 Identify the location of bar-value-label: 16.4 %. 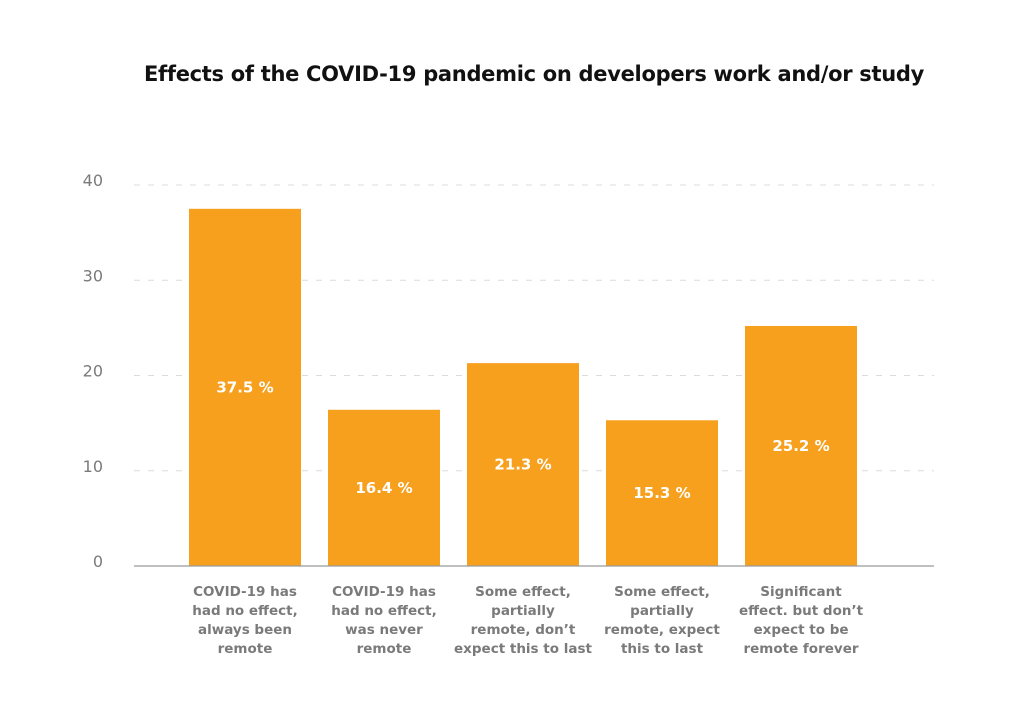
(383, 488).